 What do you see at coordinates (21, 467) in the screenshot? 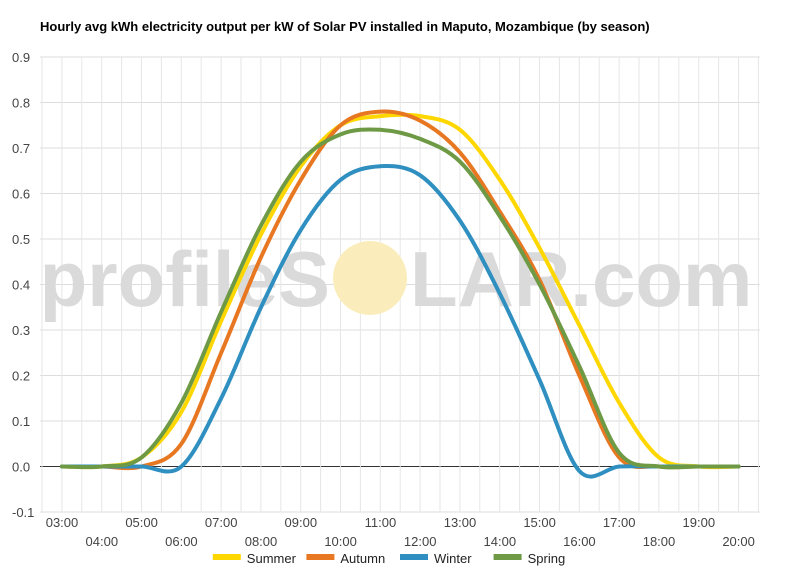
I see `y-tick-label: 0.0` at bounding box center [21, 467].